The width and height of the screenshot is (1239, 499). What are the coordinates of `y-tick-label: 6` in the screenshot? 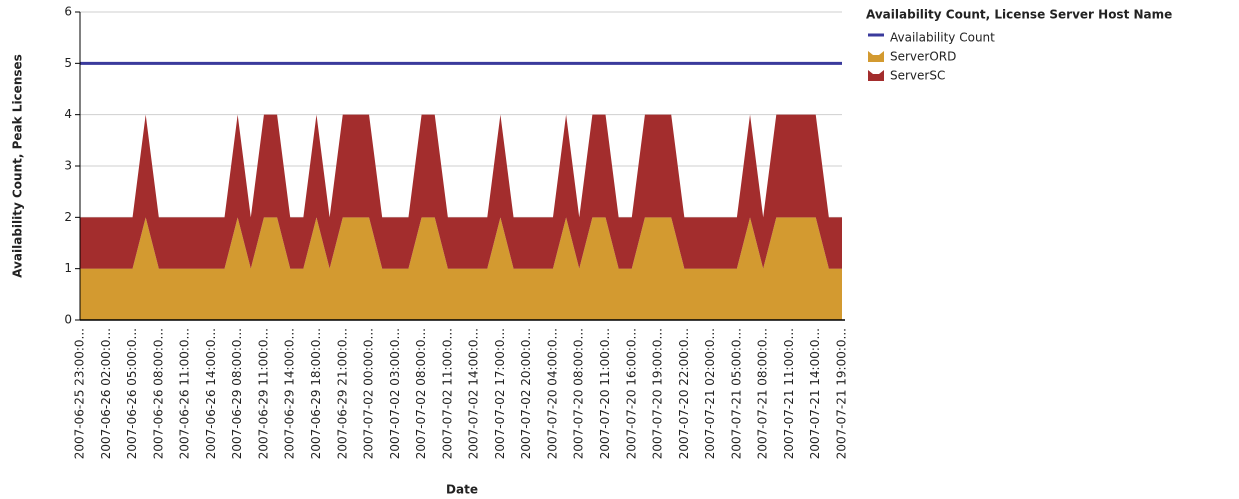 It's located at (68, 12).